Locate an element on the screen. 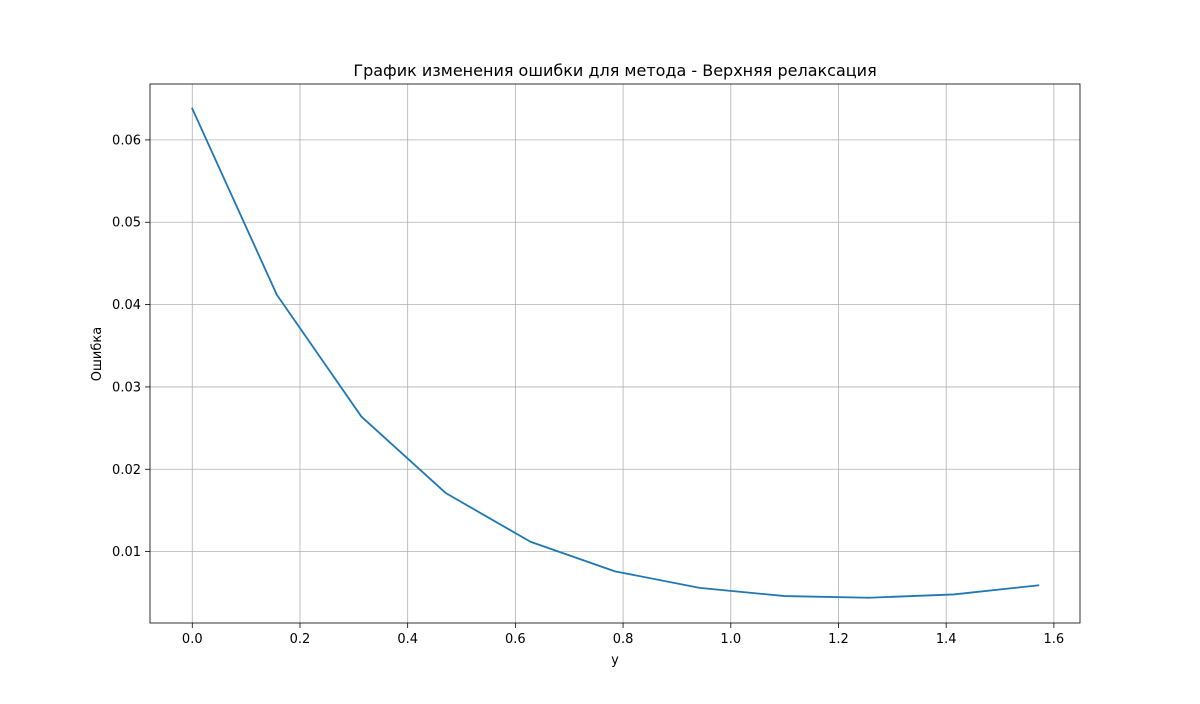 This screenshot has width=1200, height=704. x-axis-label: y is located at coordinates (615, 660).